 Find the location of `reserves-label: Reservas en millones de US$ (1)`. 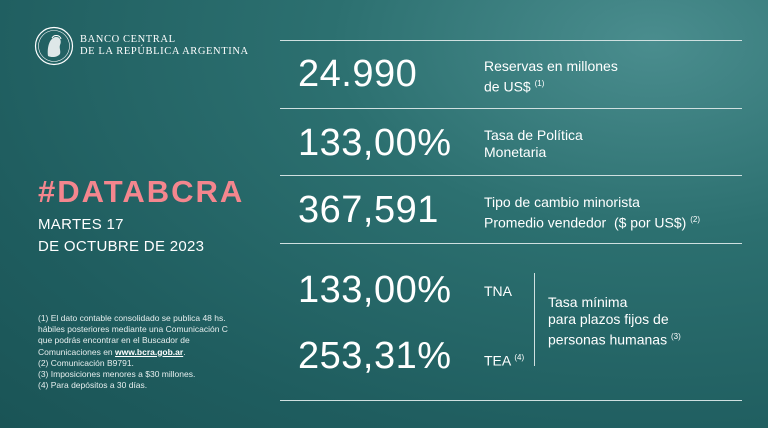

reserves-label: Reservas en millones de US$ (1) is located at coordinates (551, 77).